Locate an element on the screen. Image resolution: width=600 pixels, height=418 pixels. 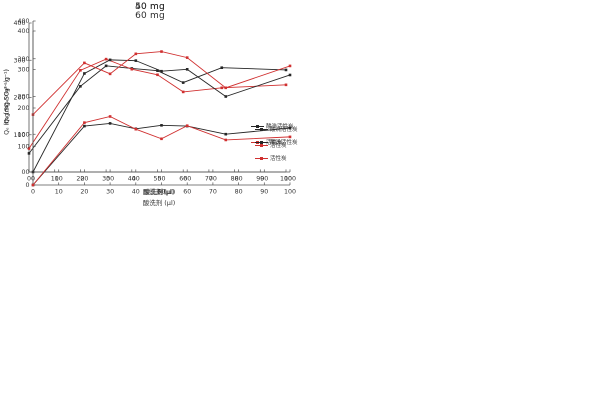
x-tick-label: 90 is located at coordinates (264, 192).